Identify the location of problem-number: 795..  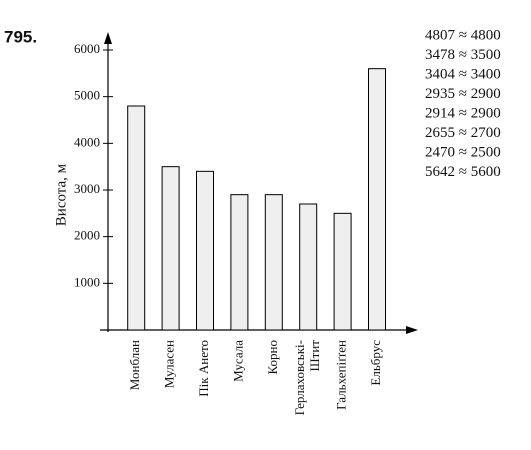
(20, 36).